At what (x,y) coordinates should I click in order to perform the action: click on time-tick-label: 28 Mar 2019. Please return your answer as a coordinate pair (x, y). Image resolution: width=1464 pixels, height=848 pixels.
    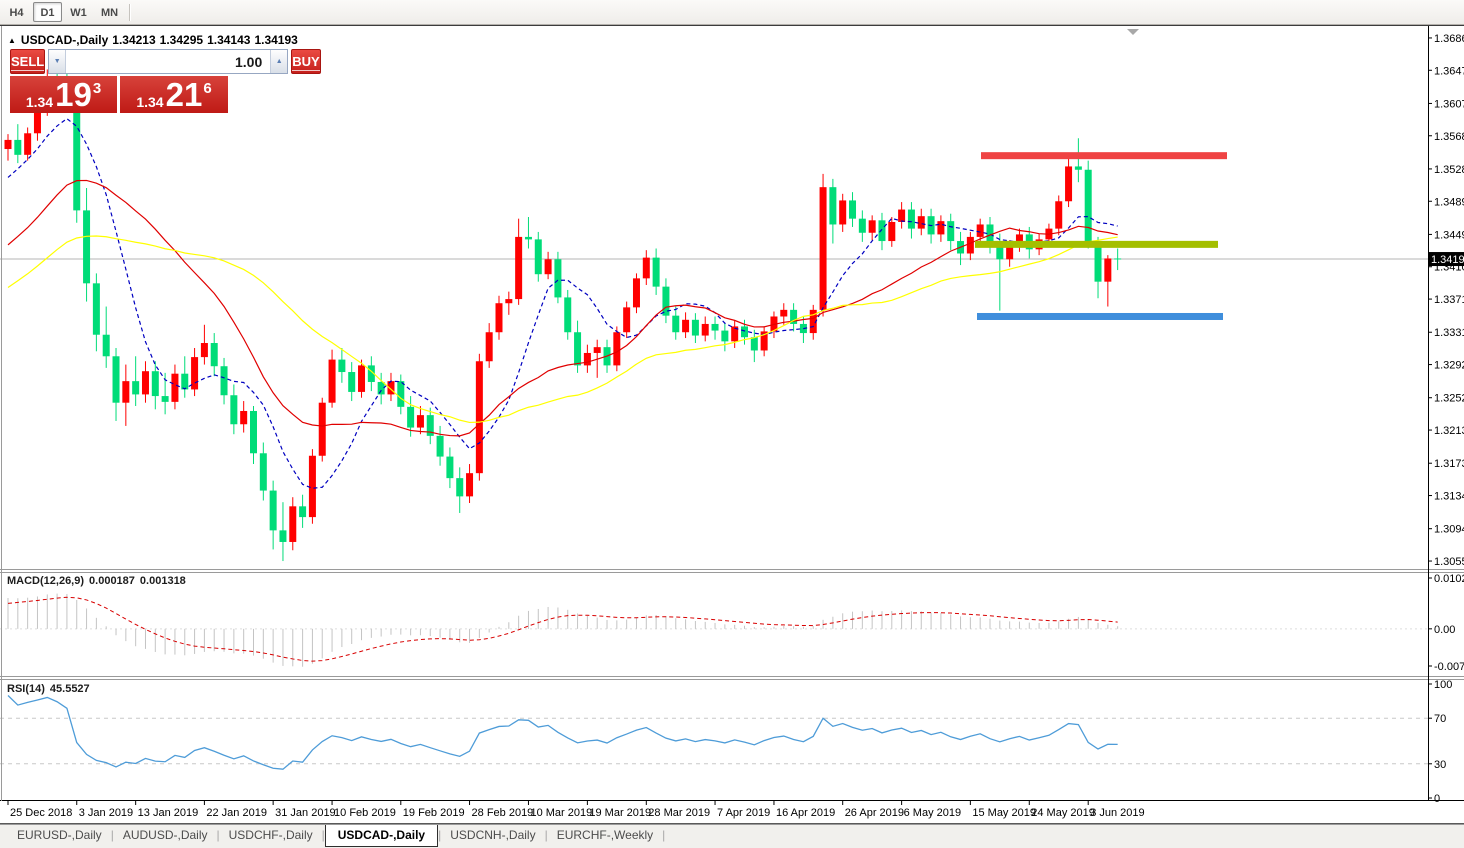
    Looking at the image, I should click on (679, 813).